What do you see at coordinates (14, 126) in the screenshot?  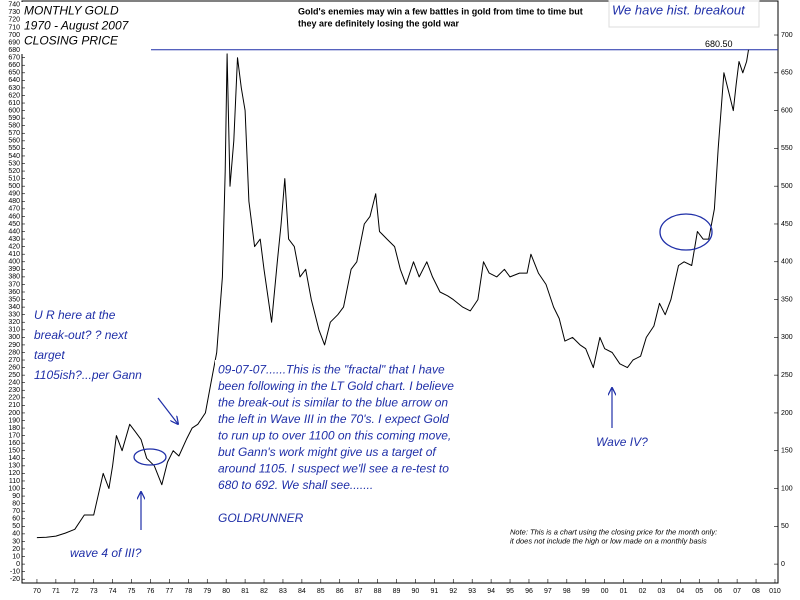 I see `y-tick-label: 580` at bounding box center [14, 126].